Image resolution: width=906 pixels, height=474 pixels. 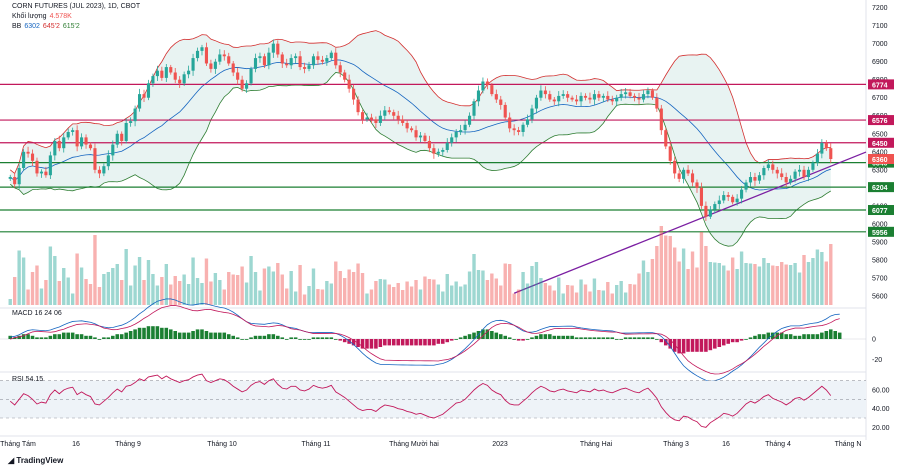 What do you see at coordinates (778, 444) in the screenshot?
I see `time-tick-label: Tháng 4` at bounding box center [778, 444].